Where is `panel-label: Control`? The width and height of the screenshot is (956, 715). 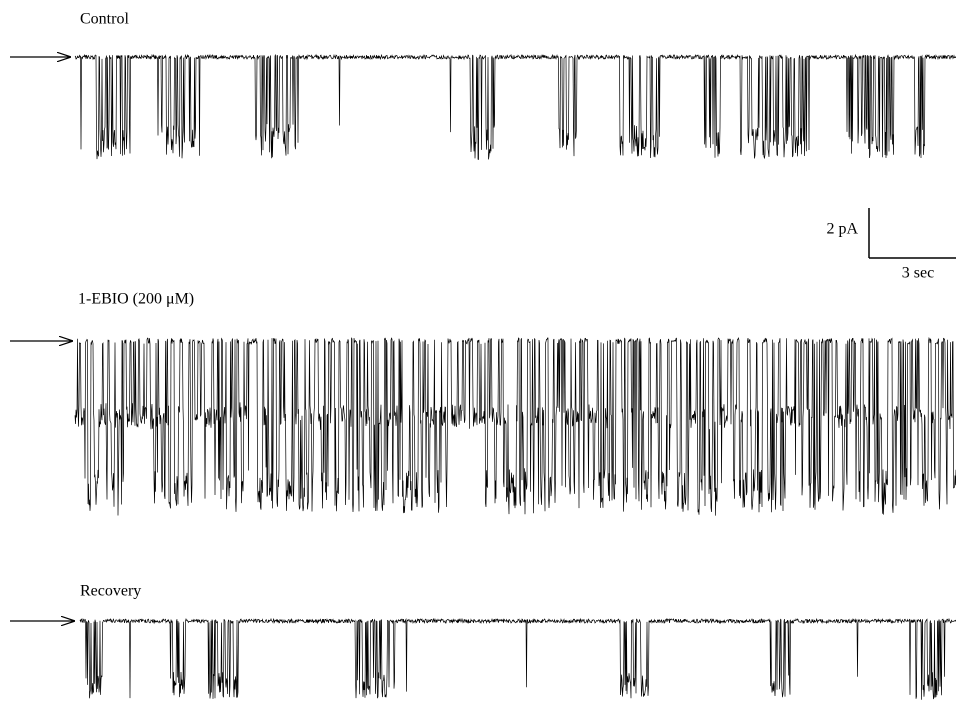
panel-label: Control is located at coordinates (104, 19).